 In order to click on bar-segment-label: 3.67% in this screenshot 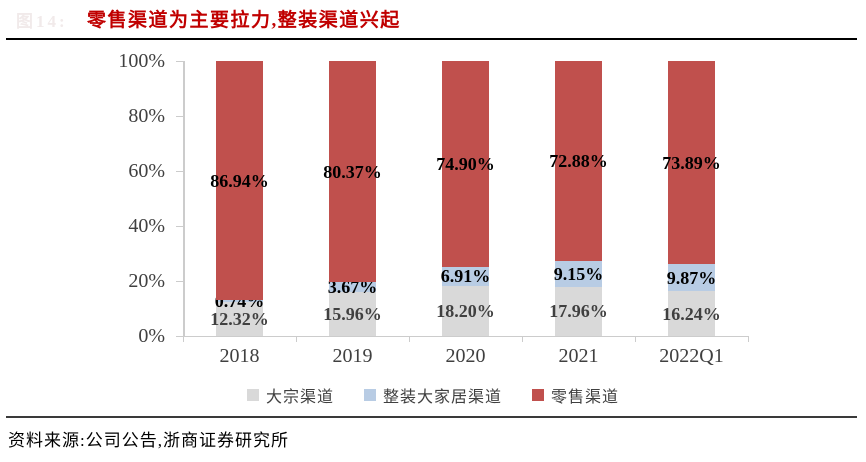, I will do `click(352, 287)`.